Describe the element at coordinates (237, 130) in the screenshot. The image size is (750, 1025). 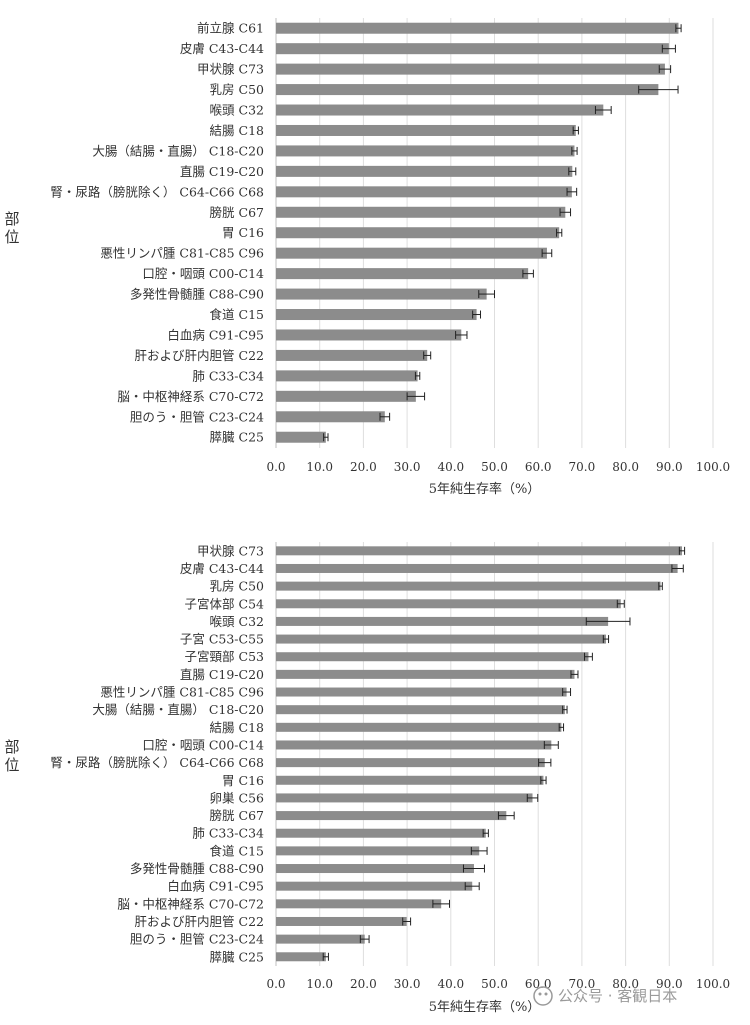
I see `category-label: 結腸 C18` at that location.